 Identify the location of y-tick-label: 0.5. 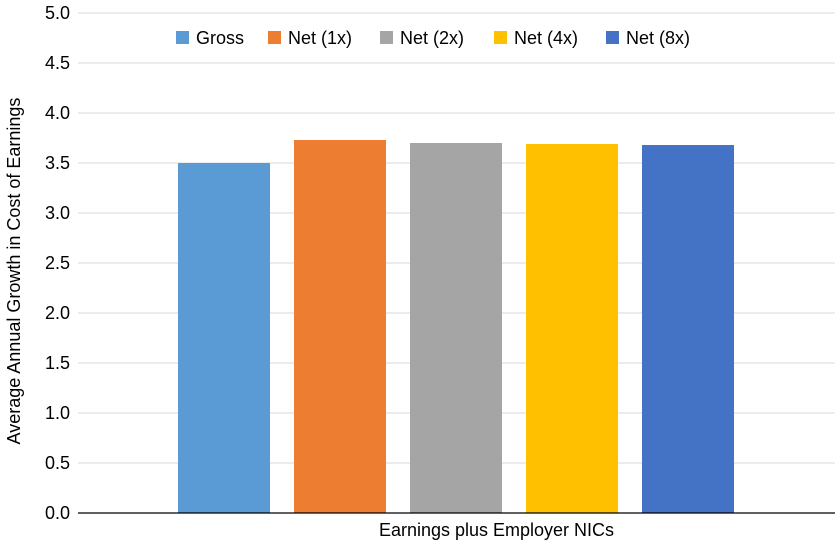
(57, 463).